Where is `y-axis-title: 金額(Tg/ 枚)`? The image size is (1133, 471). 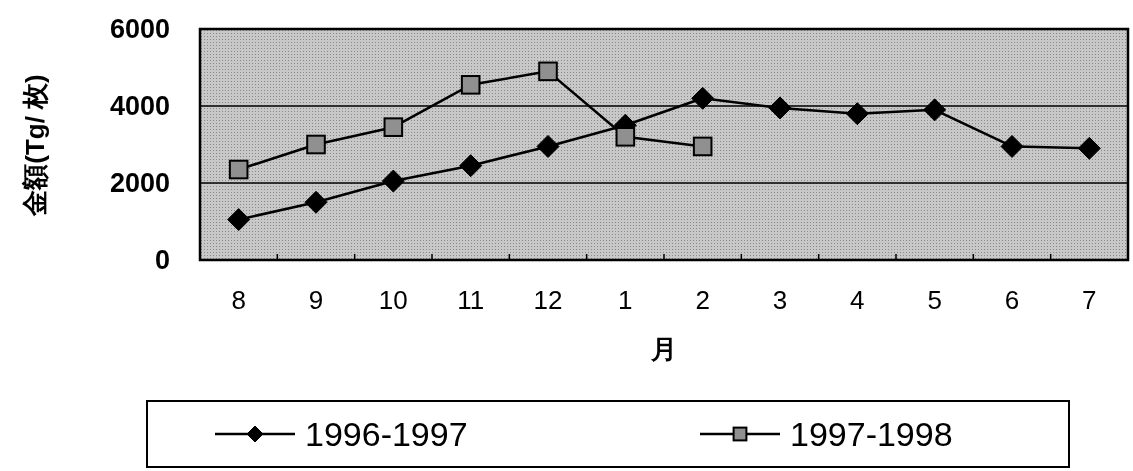
y-axis-title: 金額(Tg/ 枚) is located at coordinates (35, 145).